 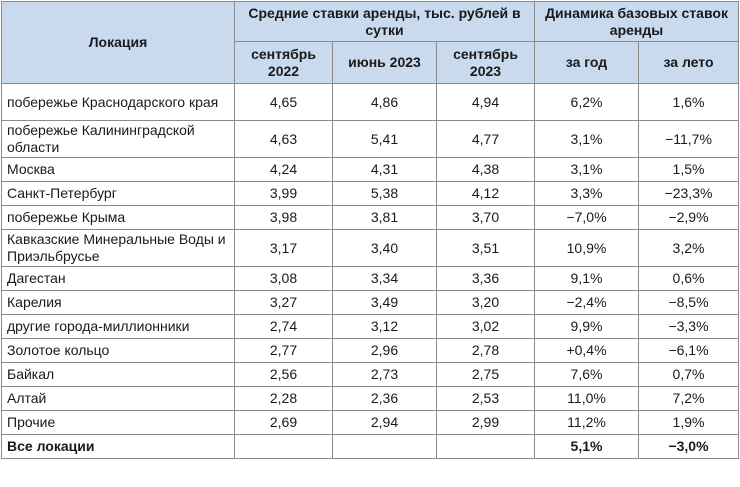 I want to click on cell-jun2023: 5,41, so click(x=384, y=139).